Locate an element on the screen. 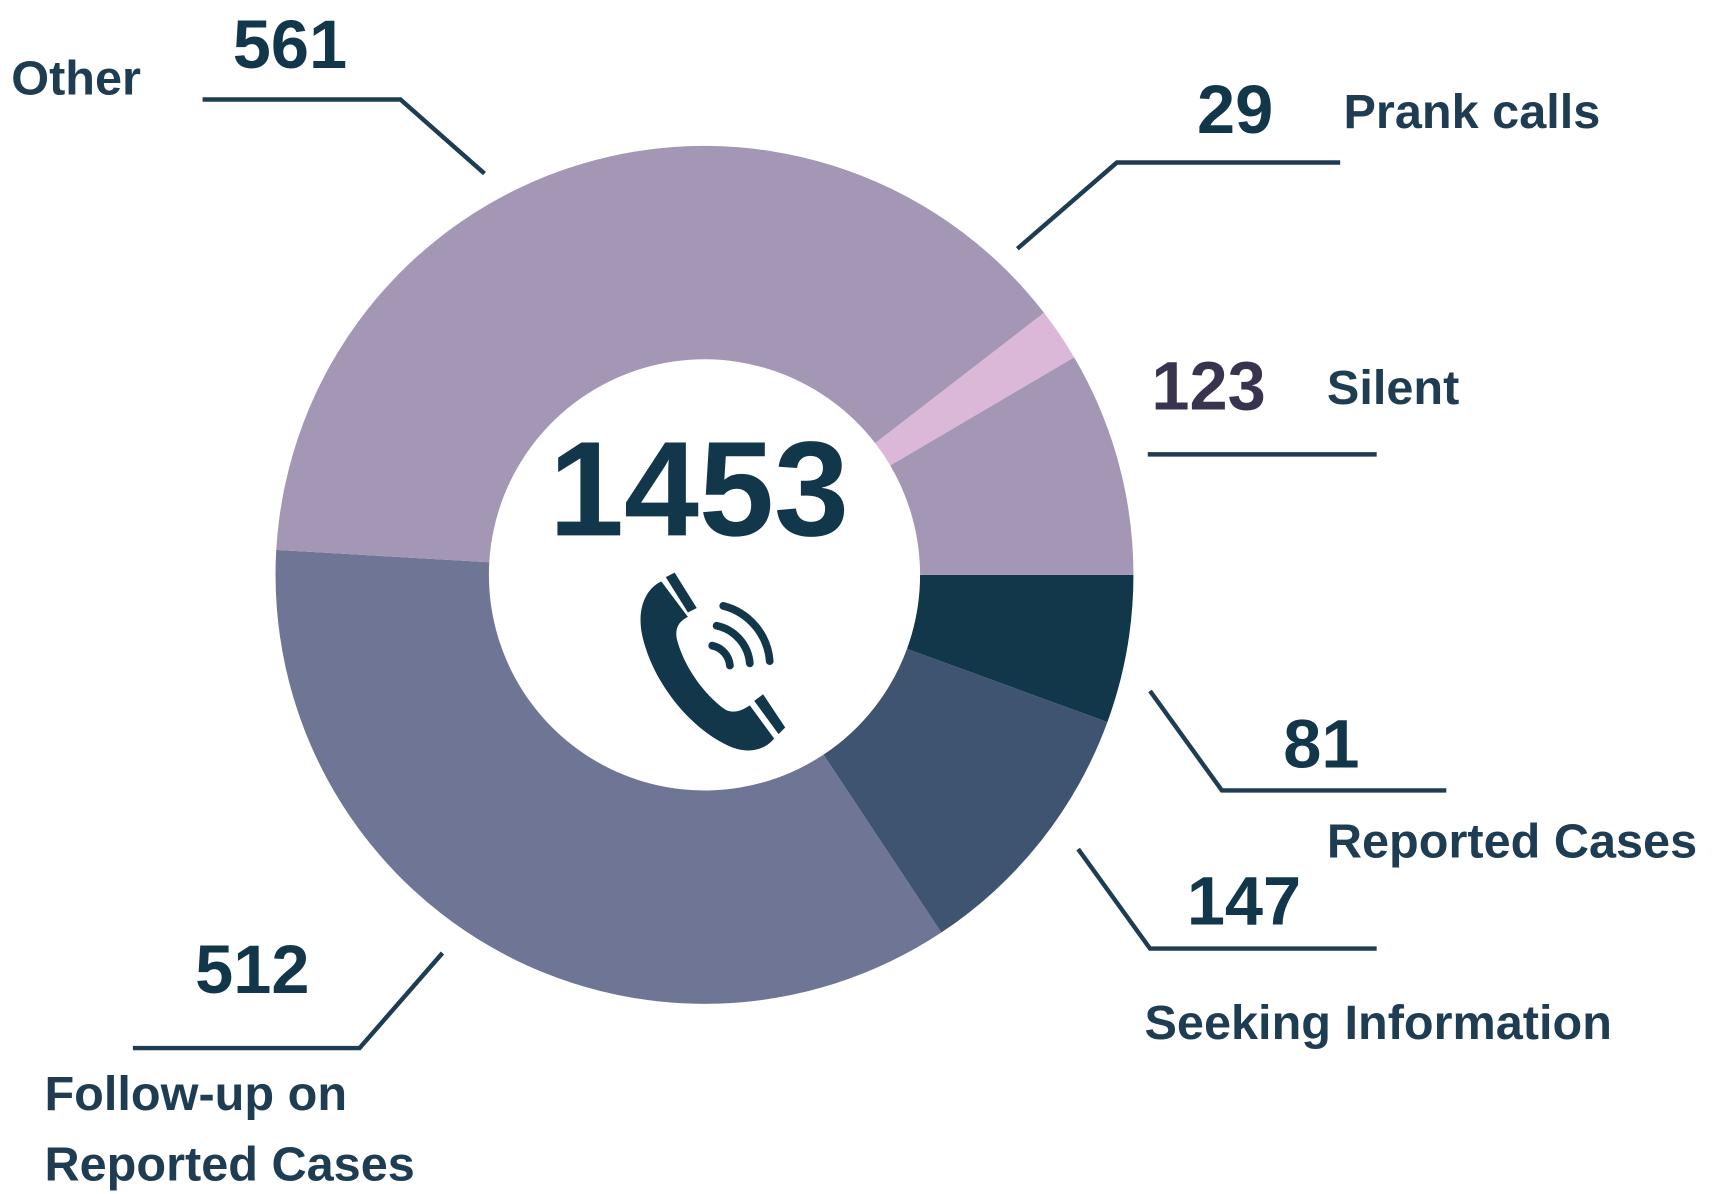 The height and width of the screenshot is (1194, 1734). category-label: Silent is located at coordinates (1393, 388).